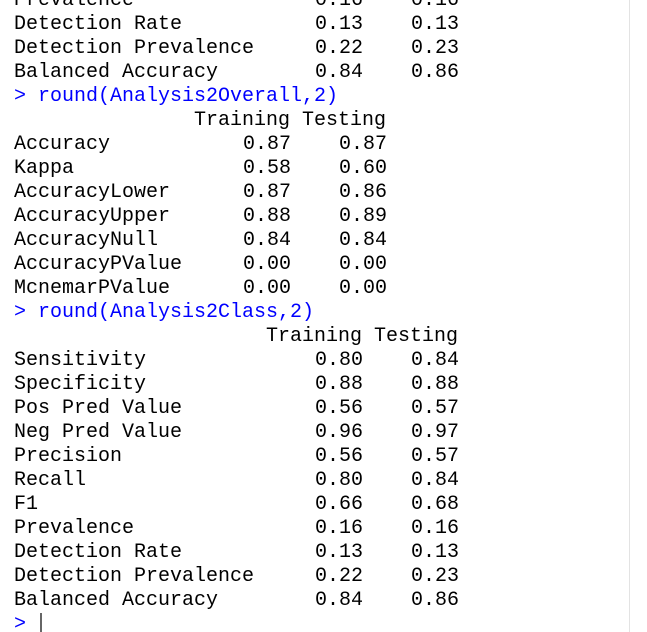  Describe the element at coordinates (435, 504) in the screenshot. I see `cell-value: 0.68` at that location.